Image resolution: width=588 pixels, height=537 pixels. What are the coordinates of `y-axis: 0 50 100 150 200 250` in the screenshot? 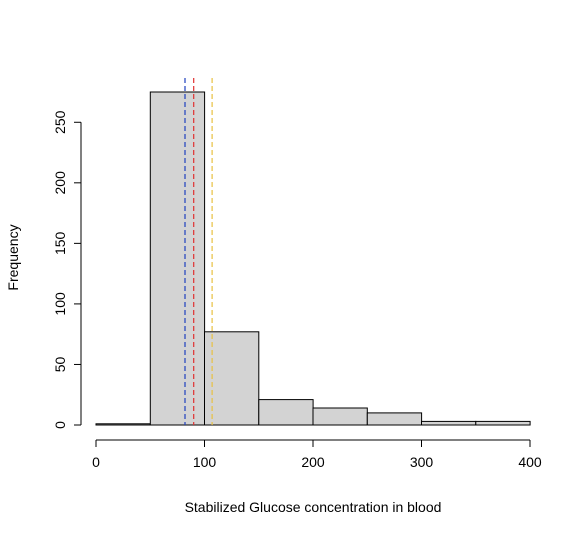 It's located at (67, 269).